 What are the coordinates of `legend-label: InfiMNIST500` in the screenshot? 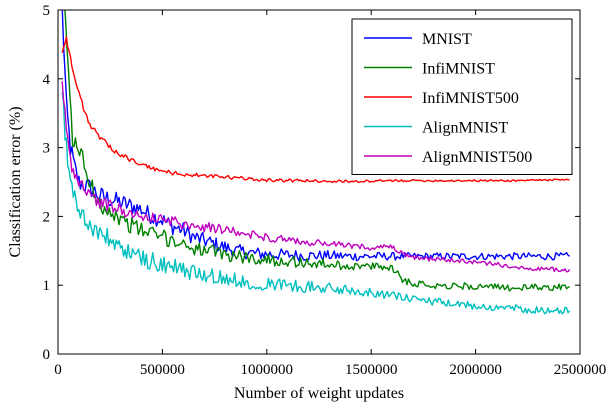 It's located at (470, 98).